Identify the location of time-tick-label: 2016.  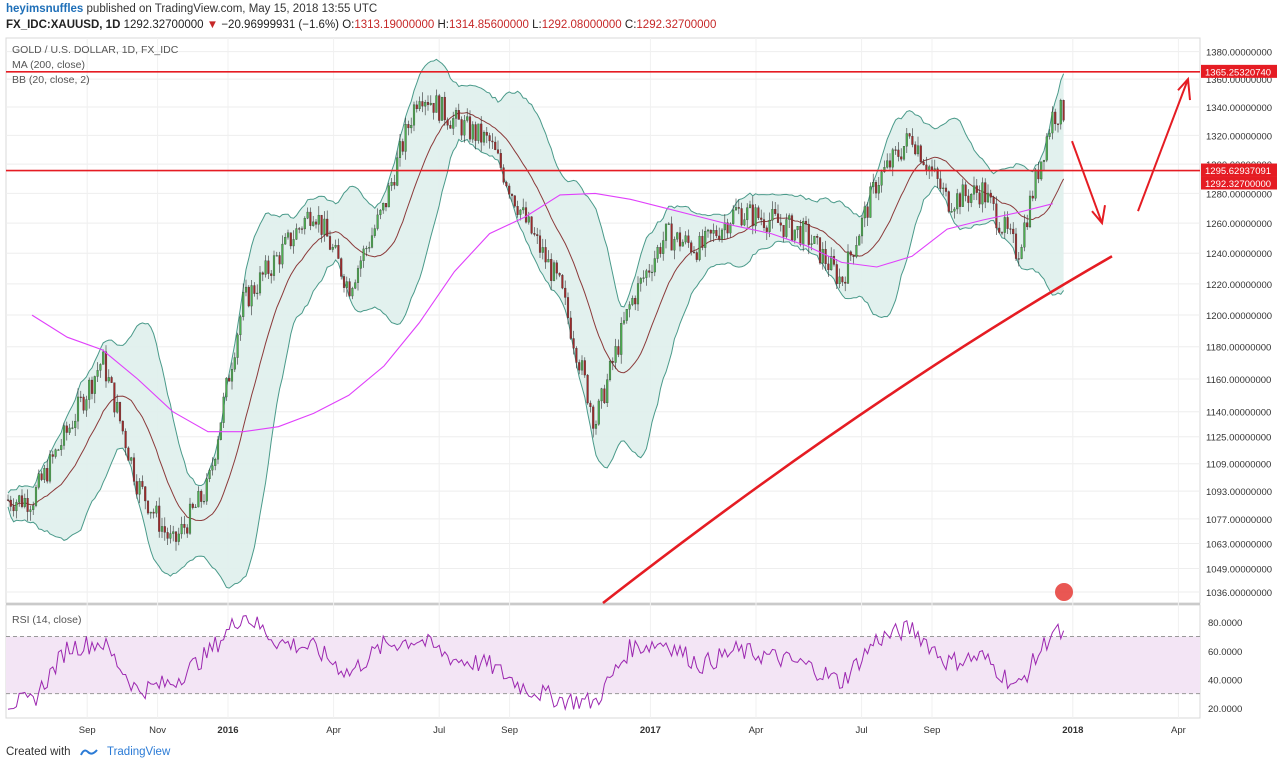
(227, 730).